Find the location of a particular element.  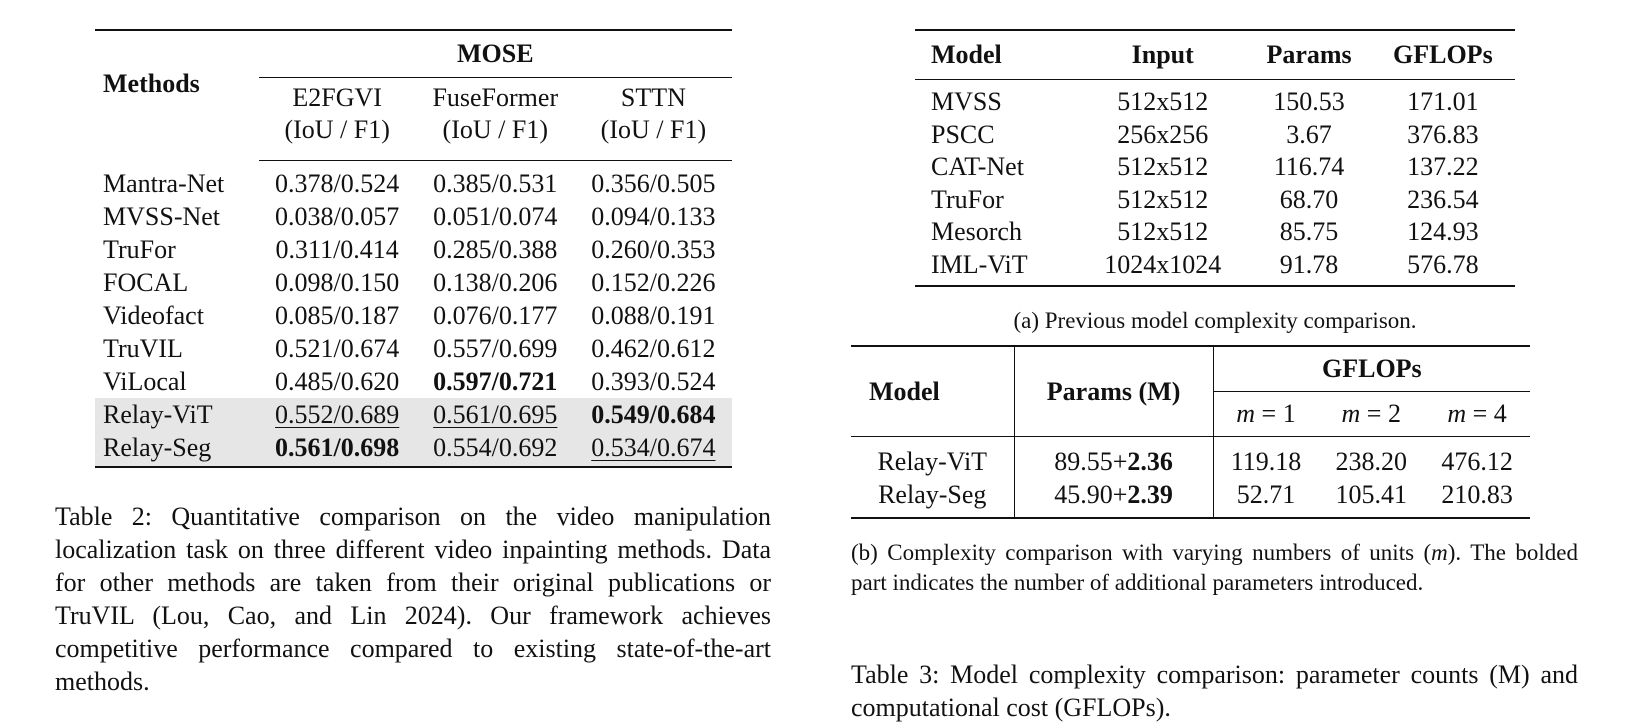

model-name: PSCC is located at coordinates (963, 134).